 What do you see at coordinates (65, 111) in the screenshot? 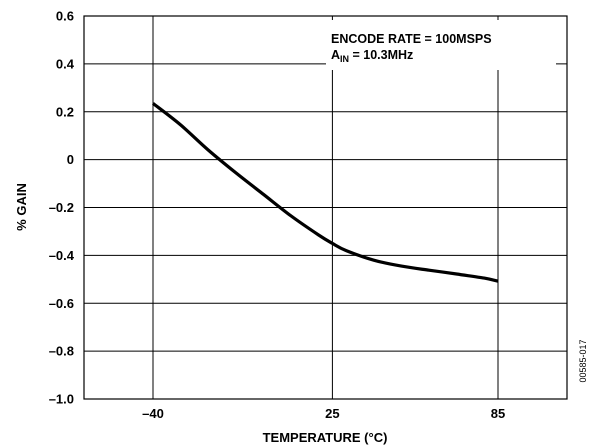
I see `y-tick-label: 0.2` at bounding box center [65, 111].